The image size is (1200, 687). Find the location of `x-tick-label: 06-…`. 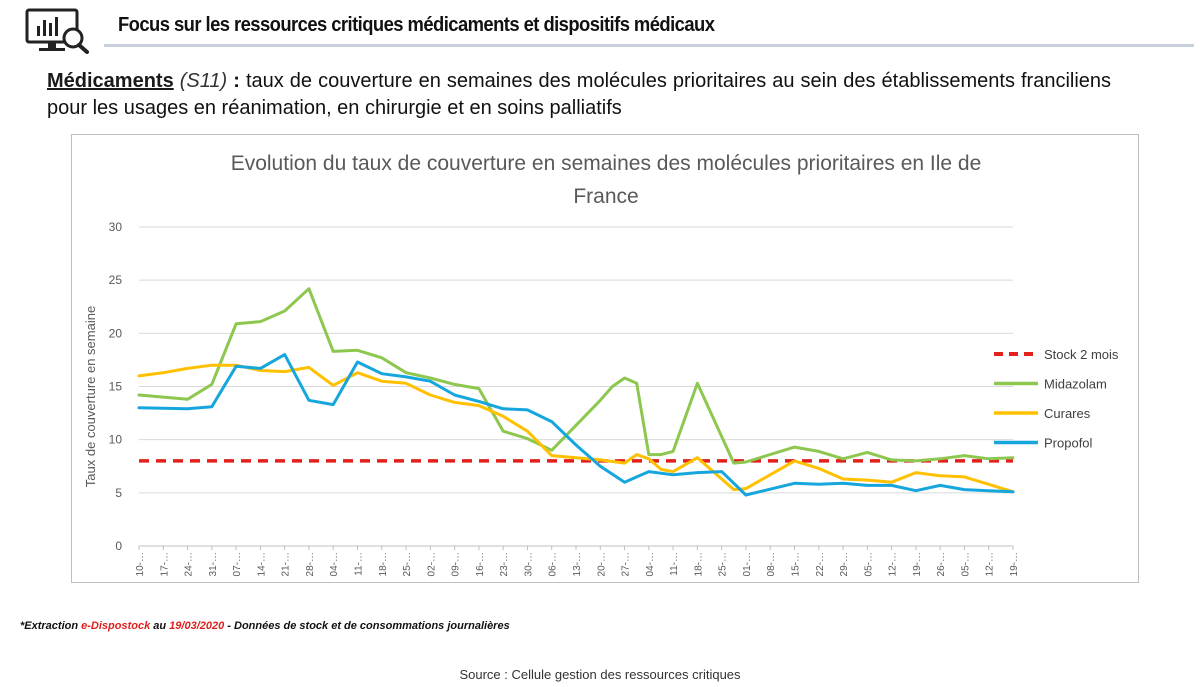

x-tick-label: 06-… is located at coordinates (553, 564).